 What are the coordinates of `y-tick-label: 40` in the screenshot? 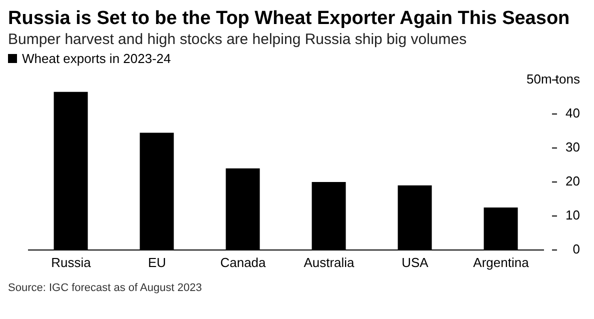 It's located at (573, 112).